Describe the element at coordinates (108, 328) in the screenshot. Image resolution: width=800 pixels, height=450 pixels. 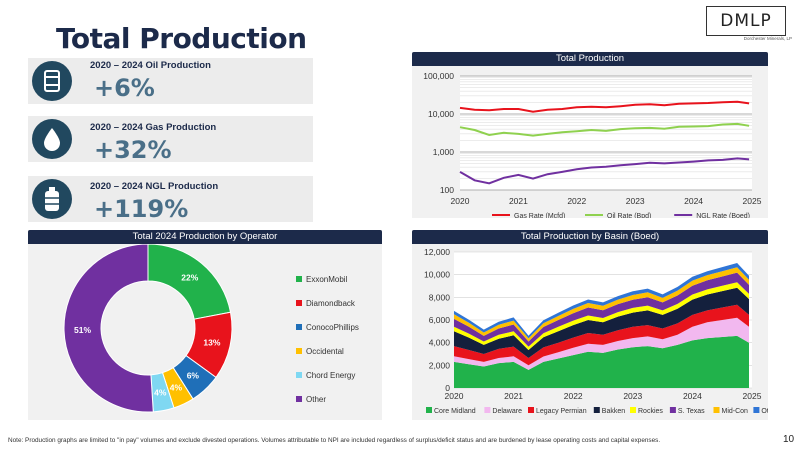
I see `donut-slice` at that location.